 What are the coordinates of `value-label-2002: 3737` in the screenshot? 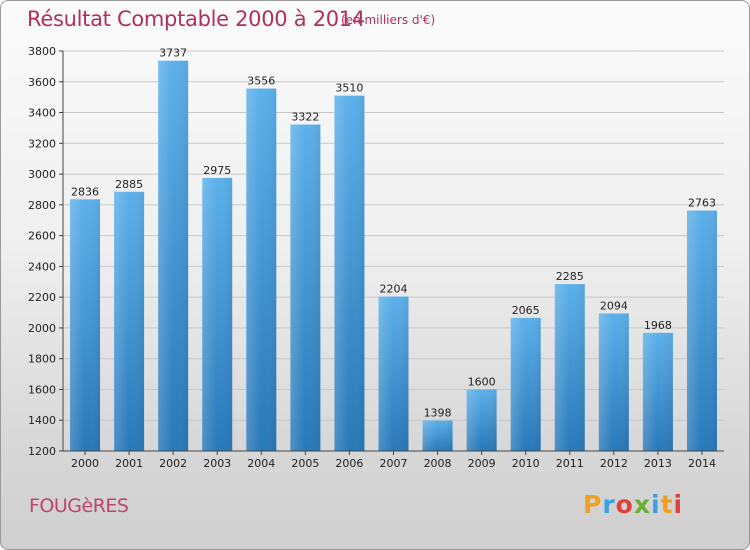 It's located at (173, 53).